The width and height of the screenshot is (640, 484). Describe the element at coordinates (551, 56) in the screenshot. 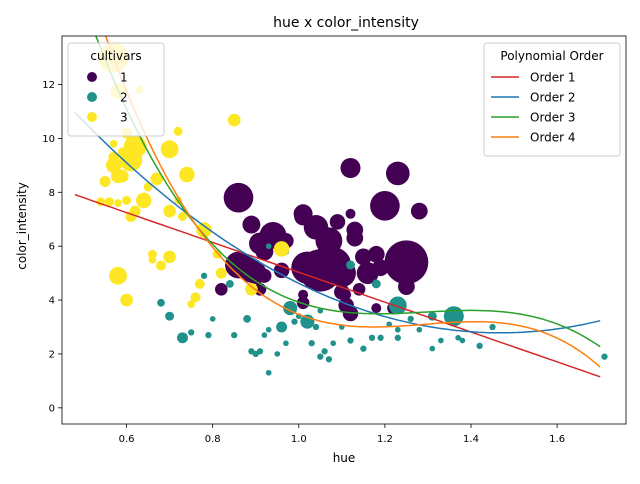

I see `legend-polynomial-title: Polynomial Order` at that location.